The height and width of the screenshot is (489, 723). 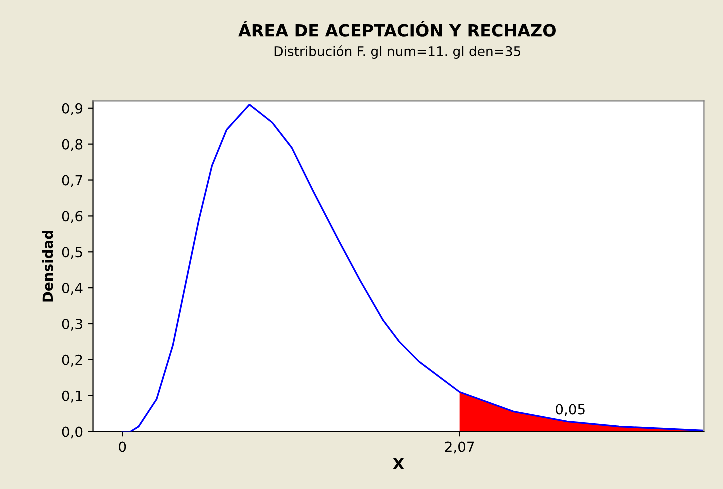 I want to click on chart-title: ÁREA DE ACEPTACIÓN Y RECHAZO, so click(x=397, y=29).